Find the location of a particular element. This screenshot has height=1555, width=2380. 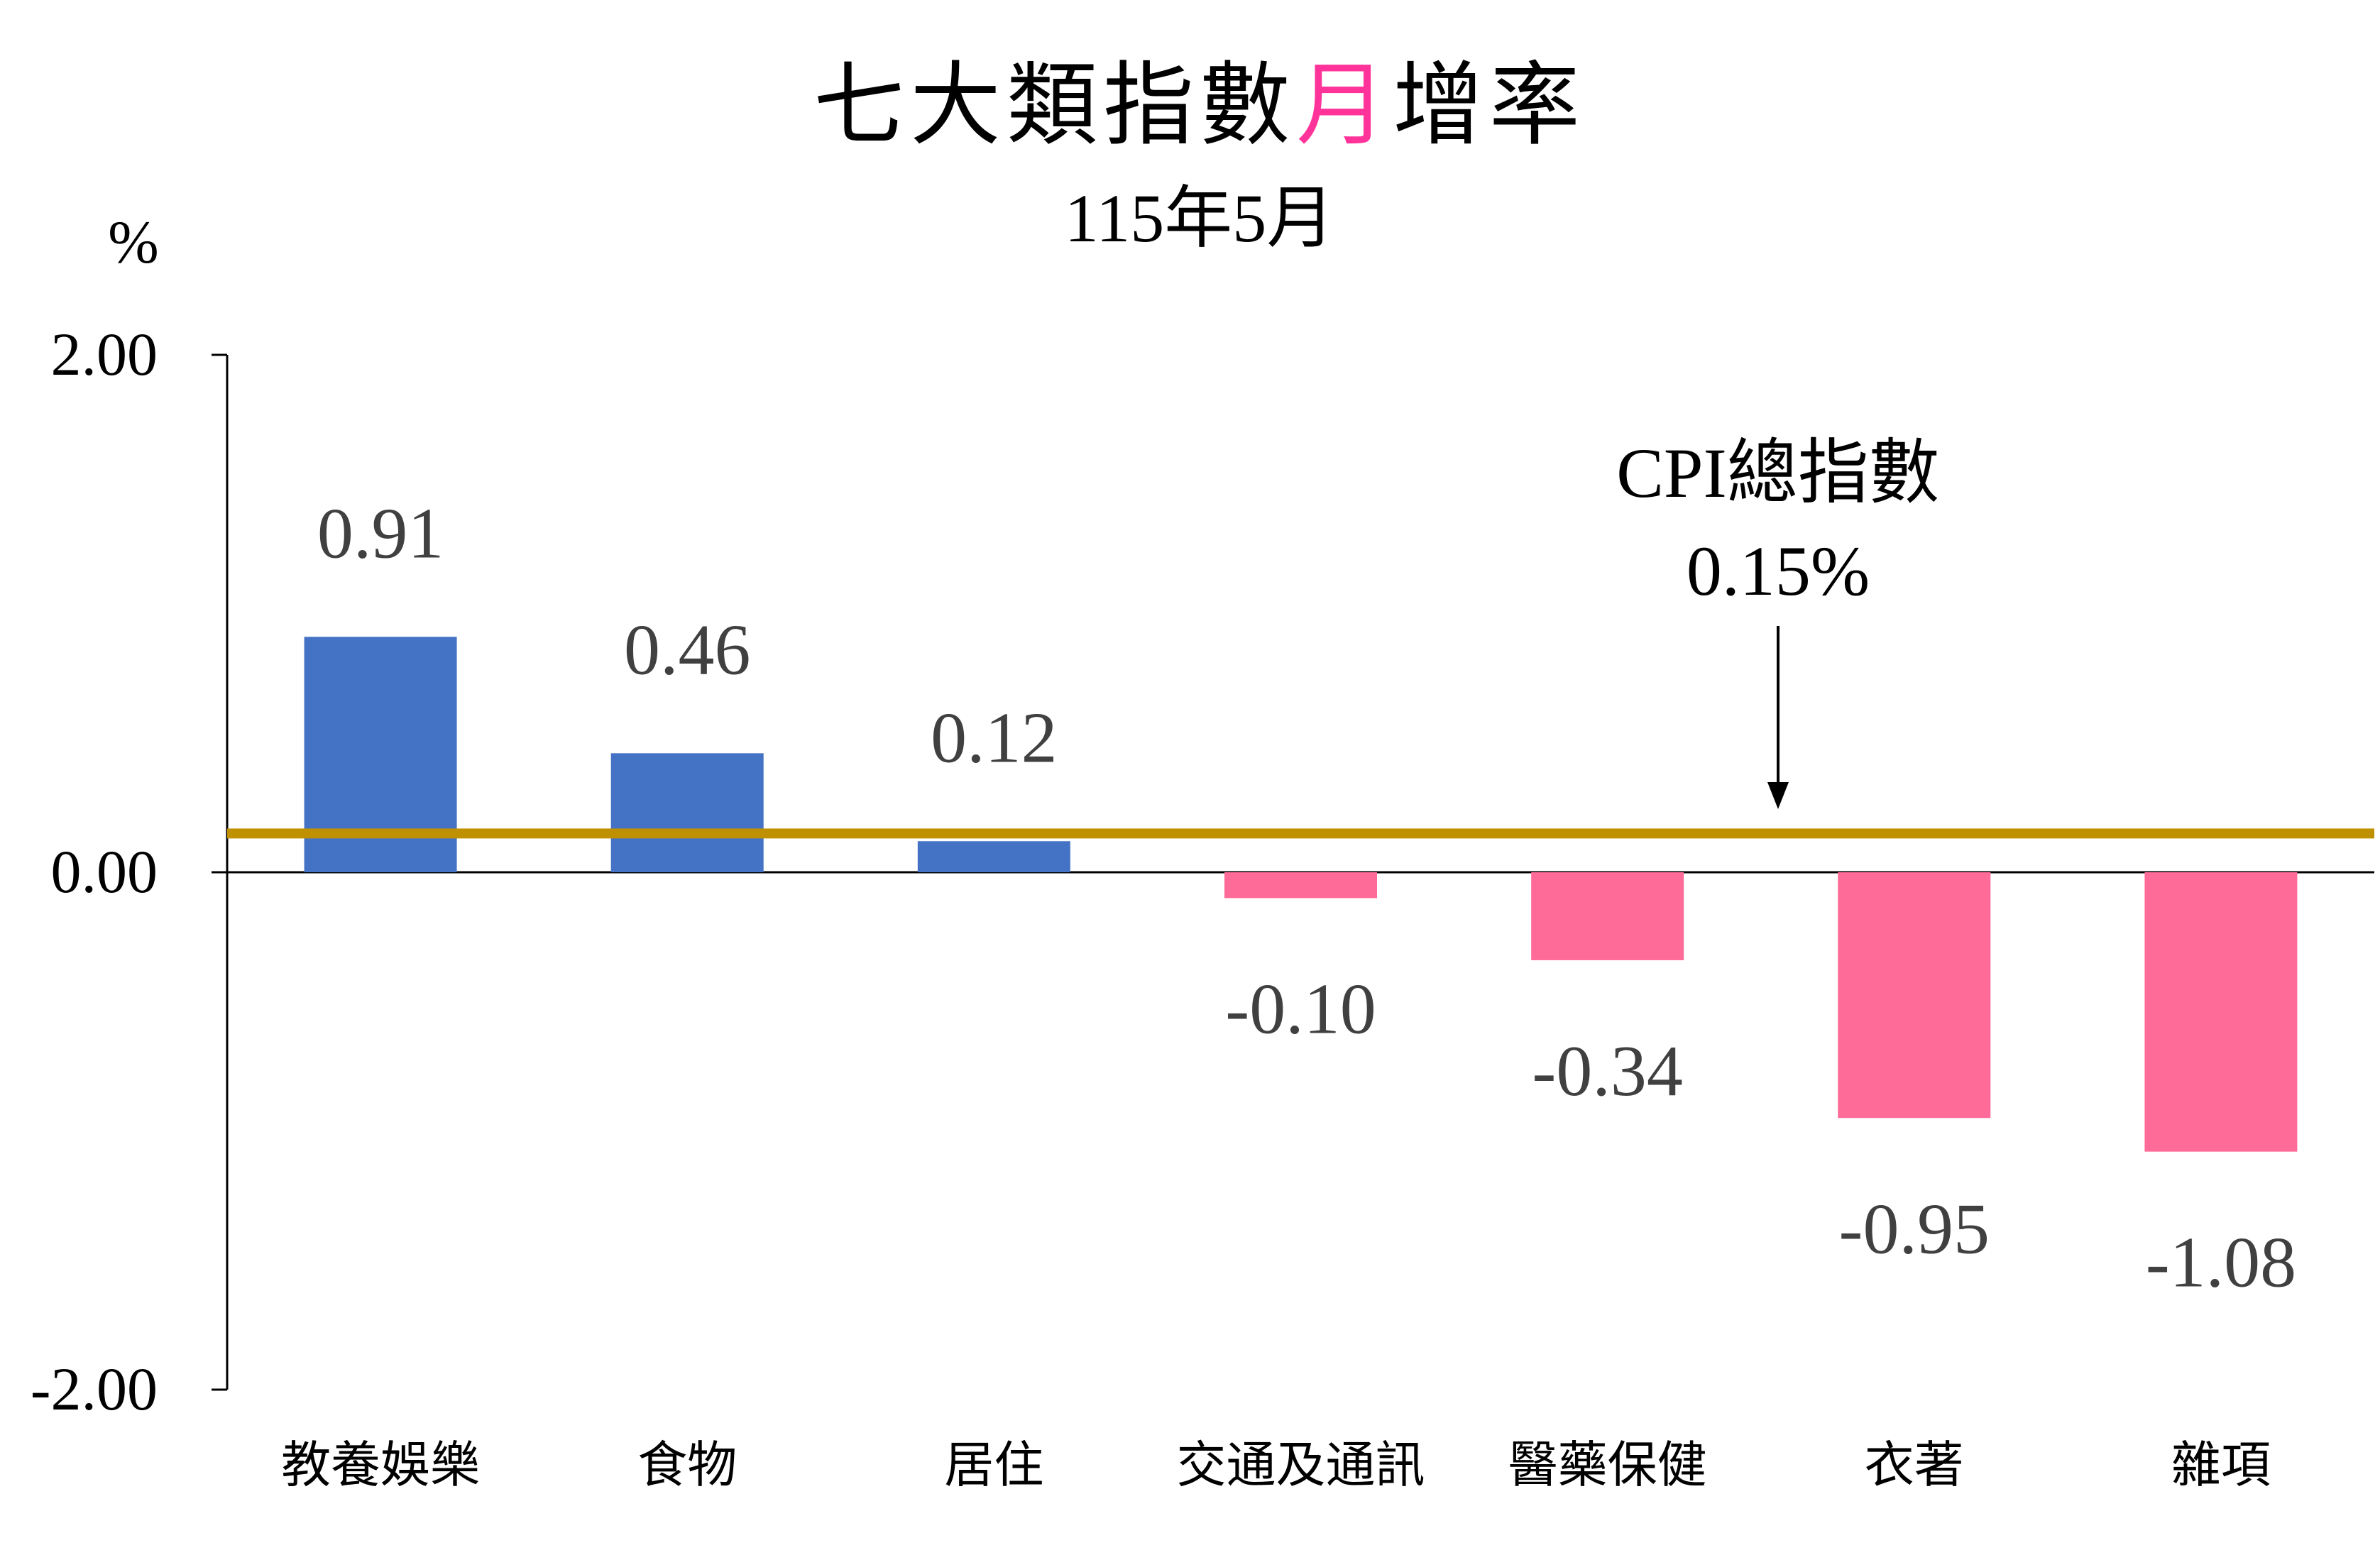

data-label: -1.08 is located at coordinates (2221, 1263).